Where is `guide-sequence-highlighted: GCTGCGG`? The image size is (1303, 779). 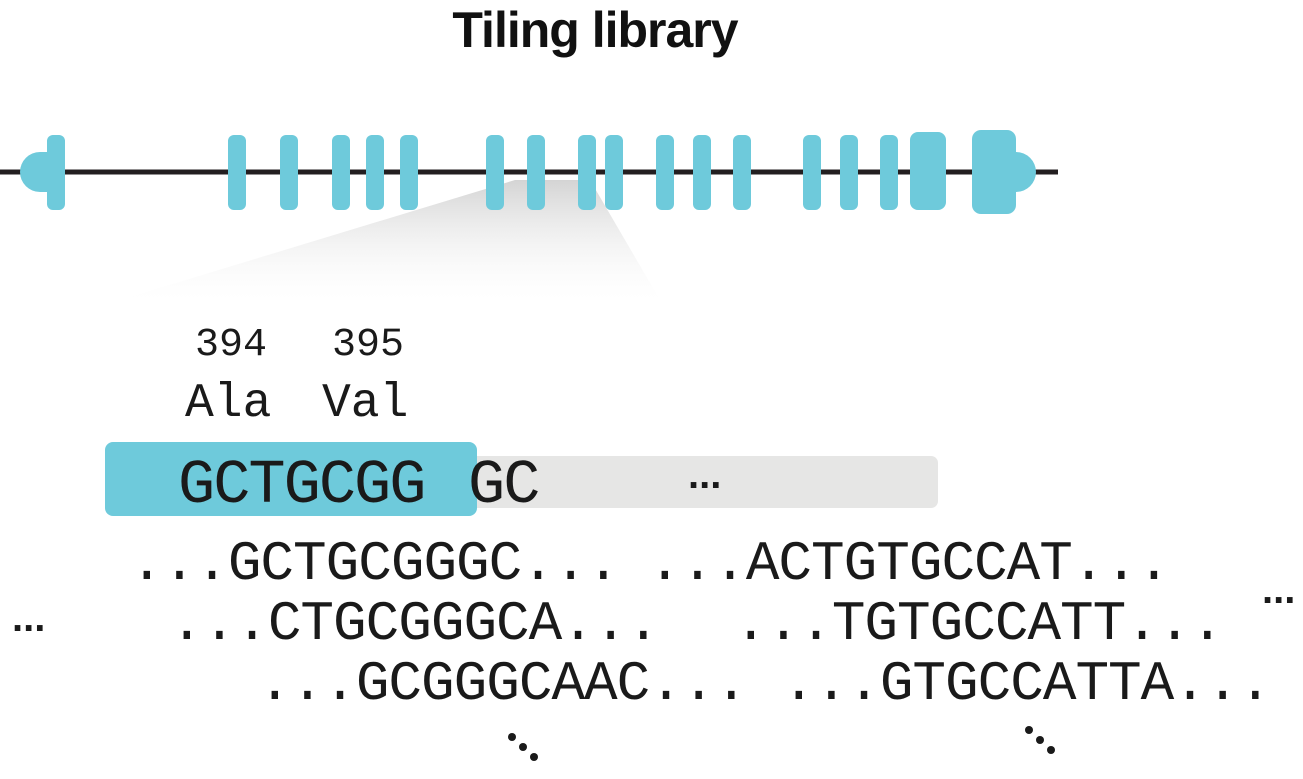
guide-sequence-highlighted: GCTGCGG is located at coordinates (302, 485).